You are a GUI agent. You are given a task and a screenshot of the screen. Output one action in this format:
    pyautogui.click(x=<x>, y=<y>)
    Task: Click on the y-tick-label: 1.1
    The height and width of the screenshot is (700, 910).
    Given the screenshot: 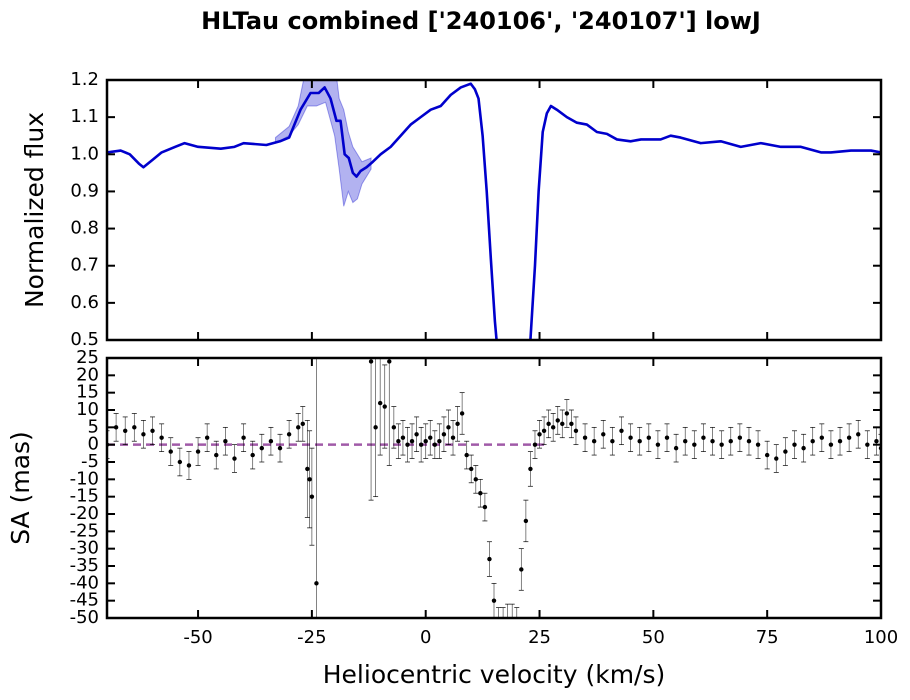 What is the action you would take?
    pyautogui.click(x=84, y=116)
    